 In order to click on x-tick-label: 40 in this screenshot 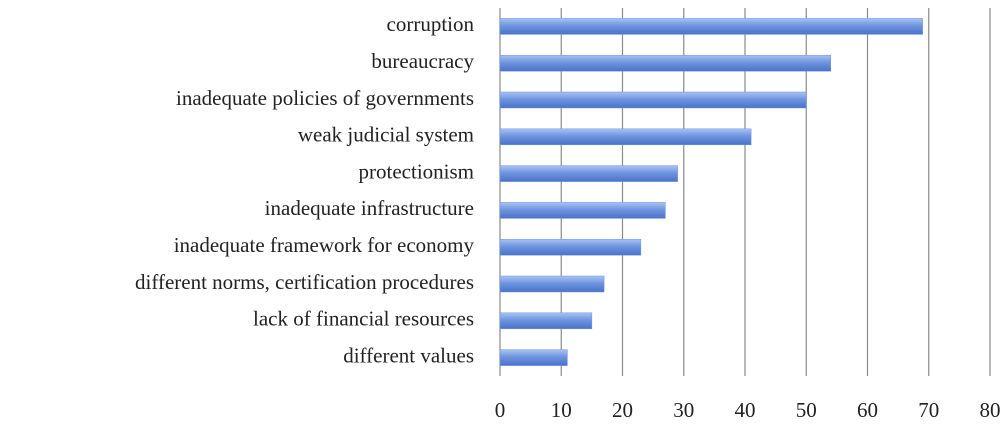, I will do `click(745, 410)`.